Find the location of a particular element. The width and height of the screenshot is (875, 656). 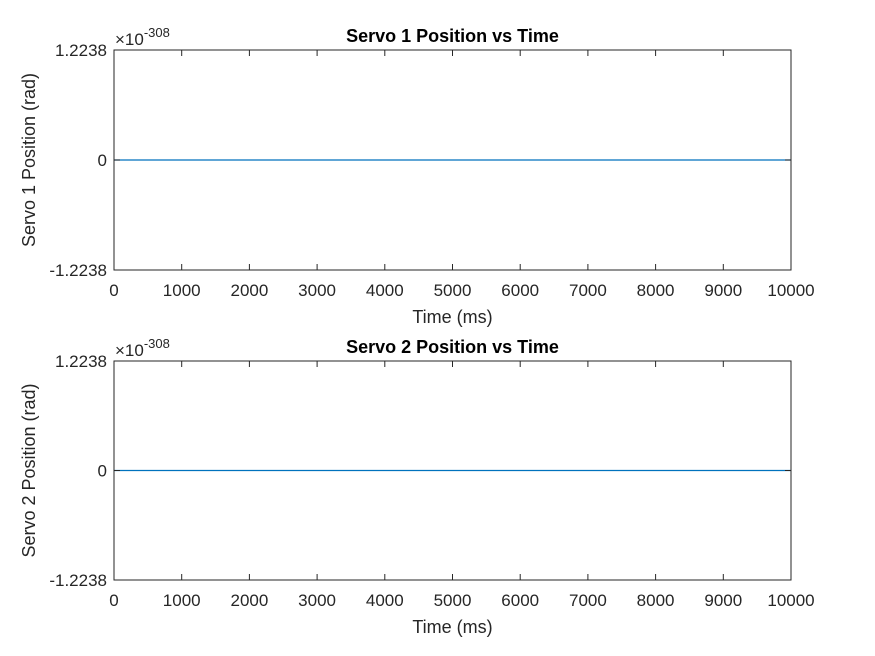

chart-title: Servo 2 Position vs Time is located at coordinates (452, 347).